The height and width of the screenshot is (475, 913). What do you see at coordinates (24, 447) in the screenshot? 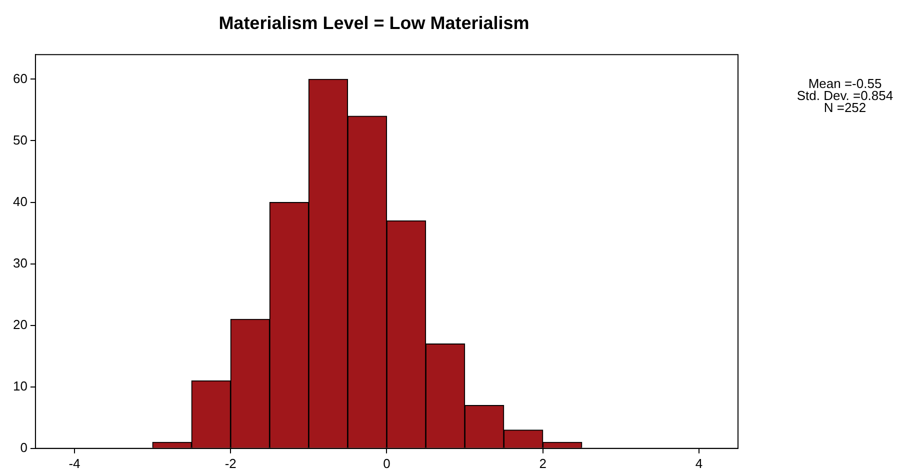
I see `y-tick-label: 0` at bounding box center [24, 447].